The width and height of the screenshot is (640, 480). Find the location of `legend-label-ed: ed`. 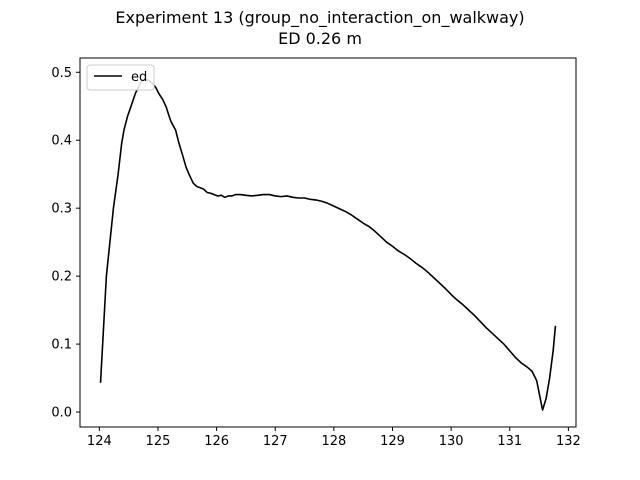

legend-label-ed: ed is located at coordinates (139, 77).